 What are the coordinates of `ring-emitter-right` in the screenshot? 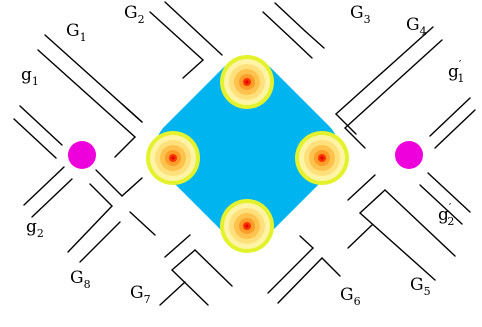 It's located at (322, 158).